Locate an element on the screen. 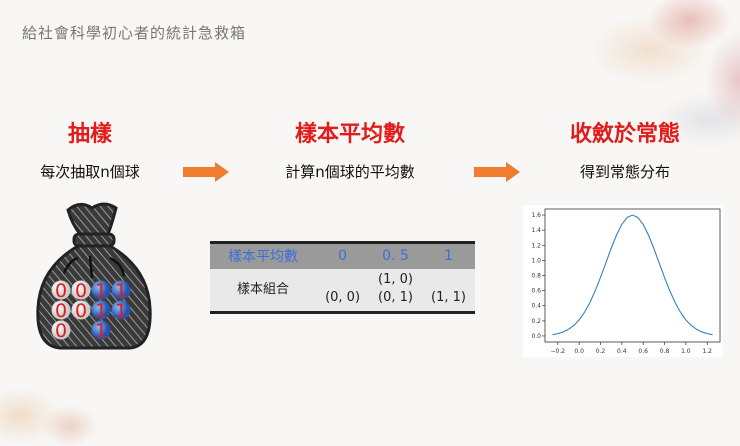 This screenshot has width=740, height=446. table-header-row: 樣本平均數 0 0. 5 1 is located at coordinates (342, 255).